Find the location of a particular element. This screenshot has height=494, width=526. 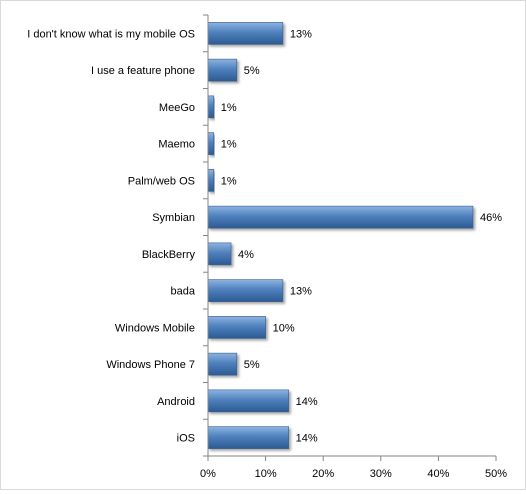

category-label: iOS is located at coordinates (186, 439).